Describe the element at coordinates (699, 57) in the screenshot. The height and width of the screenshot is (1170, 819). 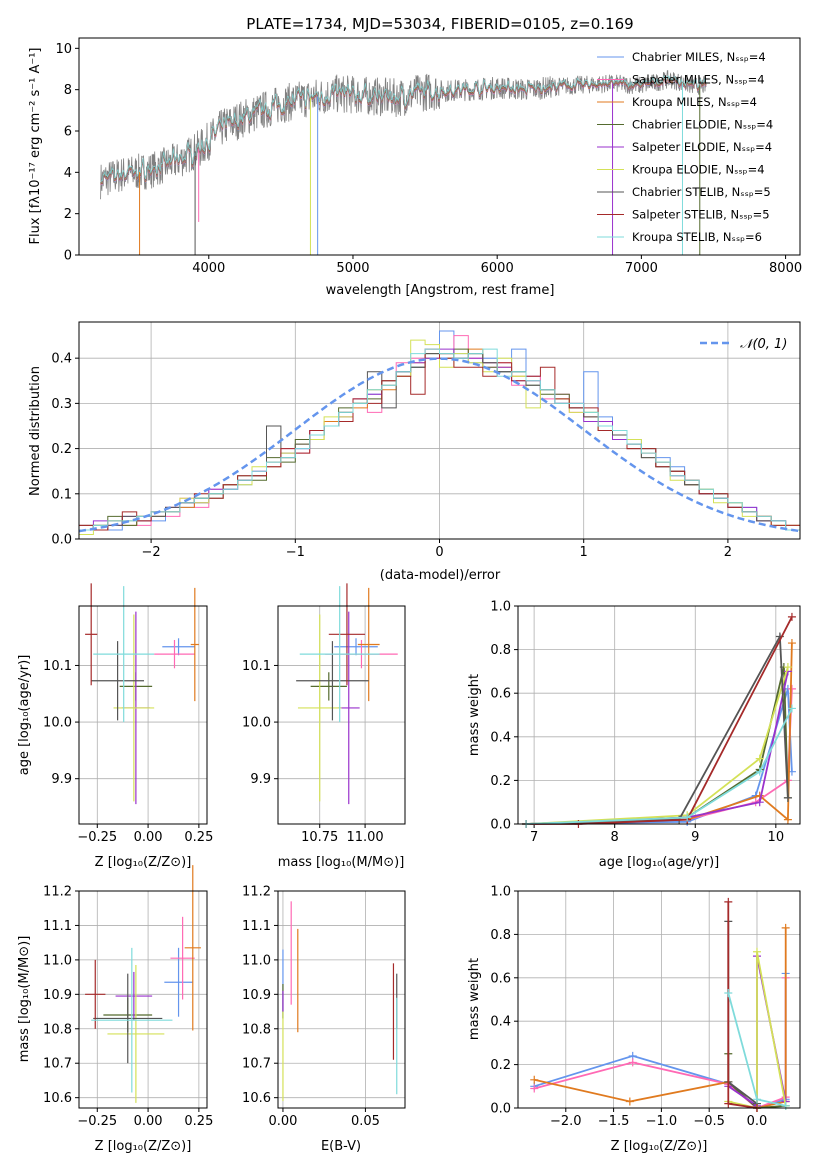
I see `legend-label-1: Chabrier MILES, Nₛₛₚ=4` at that location.